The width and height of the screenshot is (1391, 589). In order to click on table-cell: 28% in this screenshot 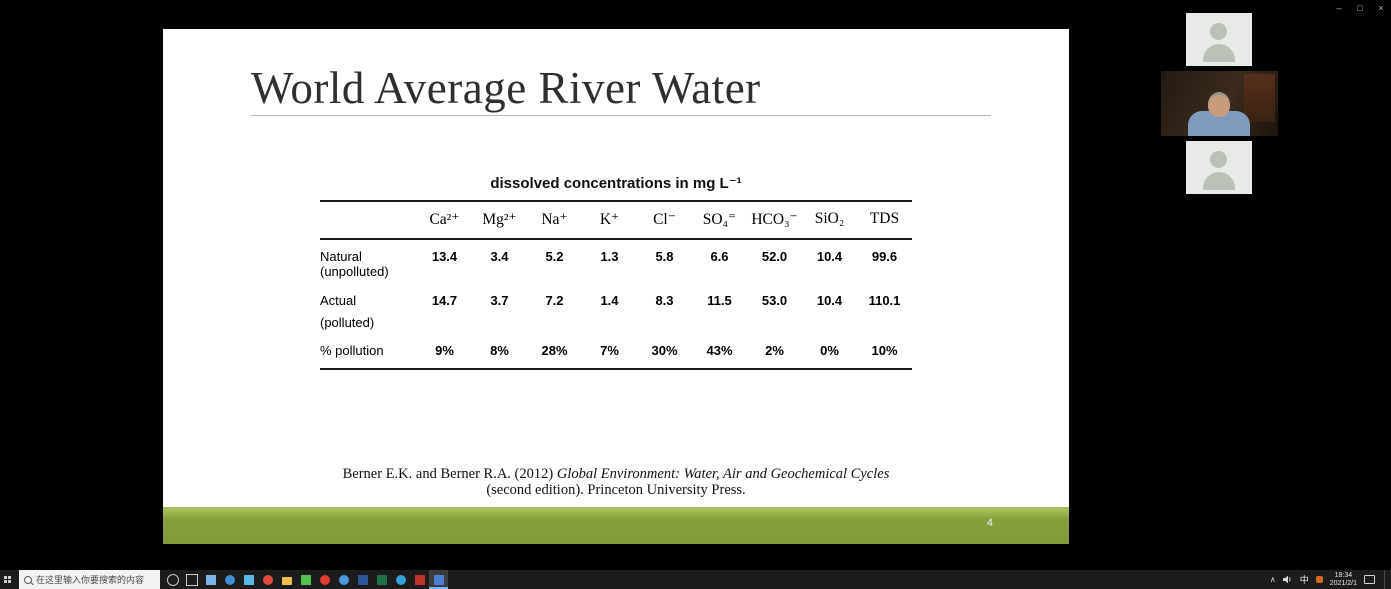, I will do `click(554, 350)`.